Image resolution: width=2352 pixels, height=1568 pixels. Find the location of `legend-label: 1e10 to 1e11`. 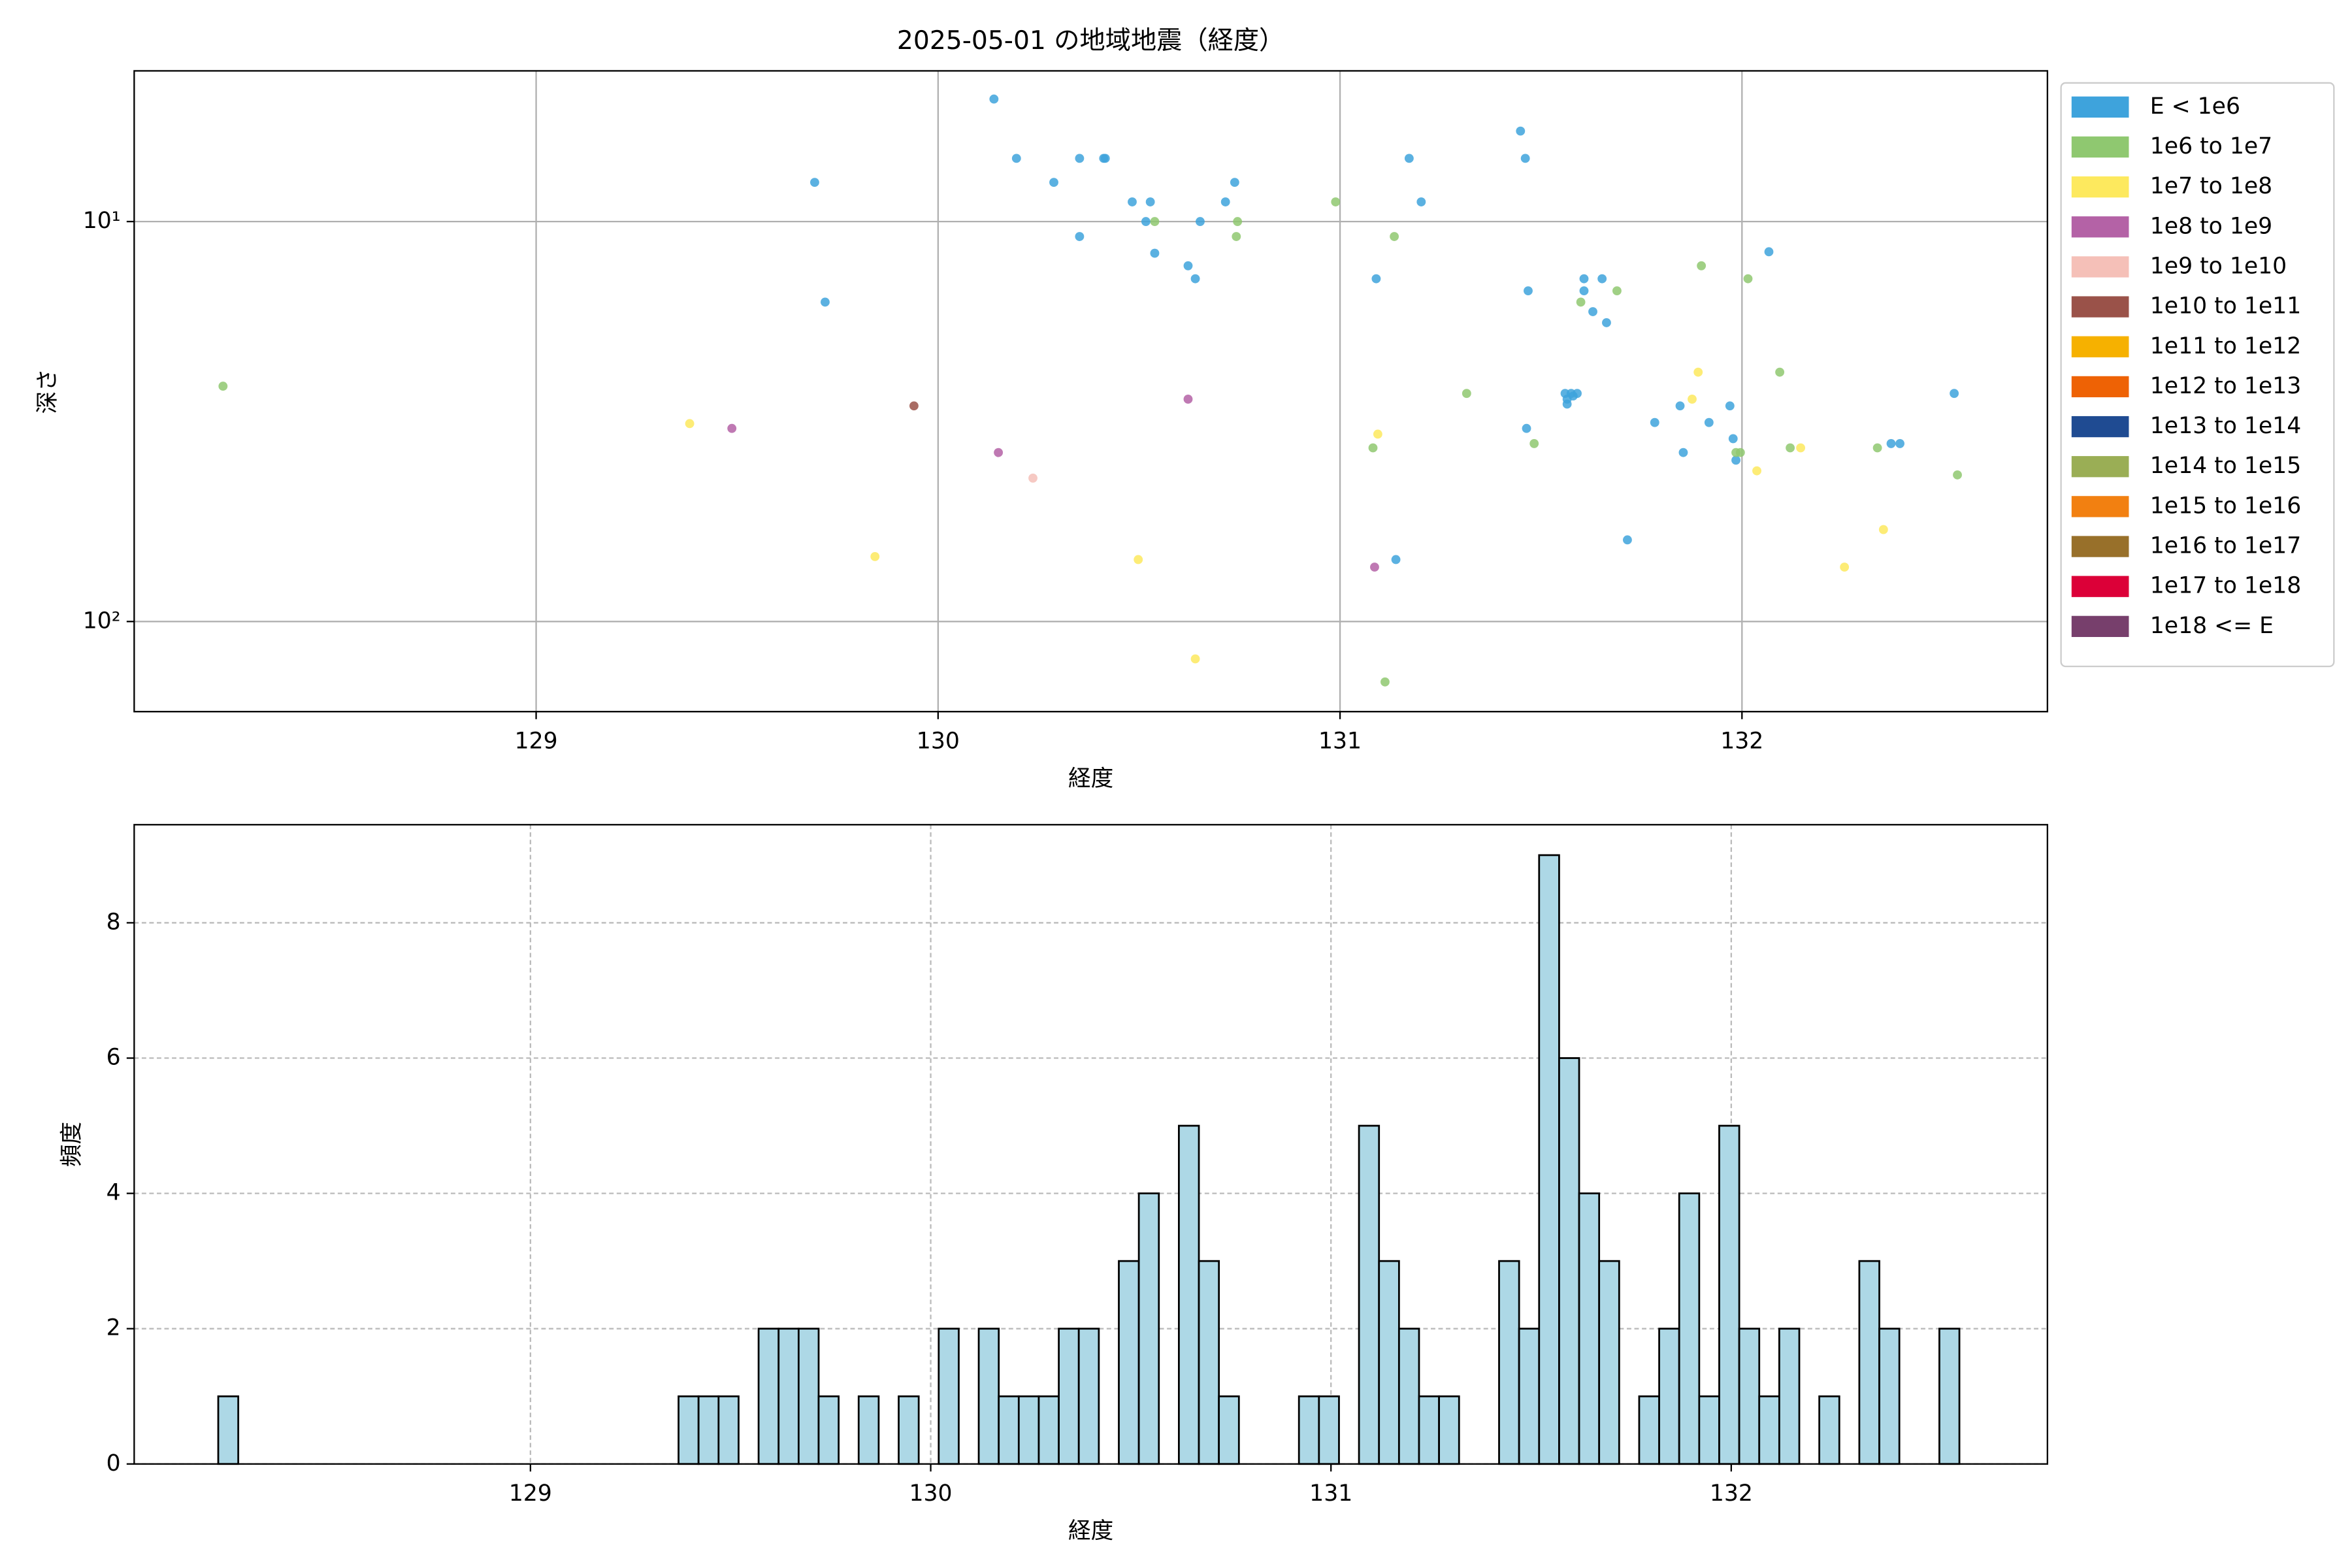

legend-label: 1e10 to 1e11 is located at coordinates (2225, 306).